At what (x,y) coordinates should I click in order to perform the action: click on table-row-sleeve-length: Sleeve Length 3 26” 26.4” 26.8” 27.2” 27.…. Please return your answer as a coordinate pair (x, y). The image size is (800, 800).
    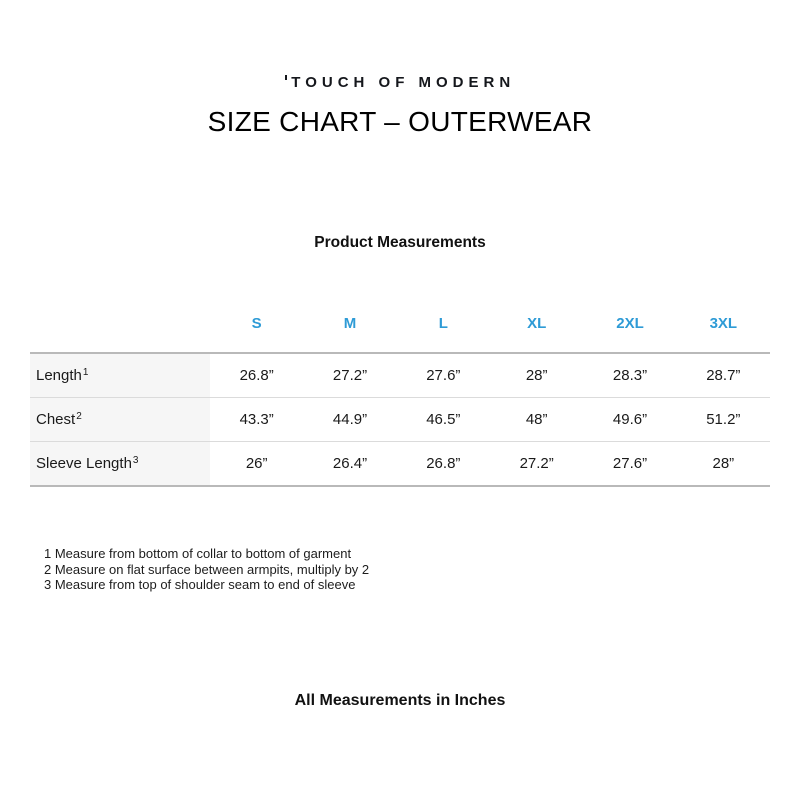
    Looking at the image, I should click on (400, 463).